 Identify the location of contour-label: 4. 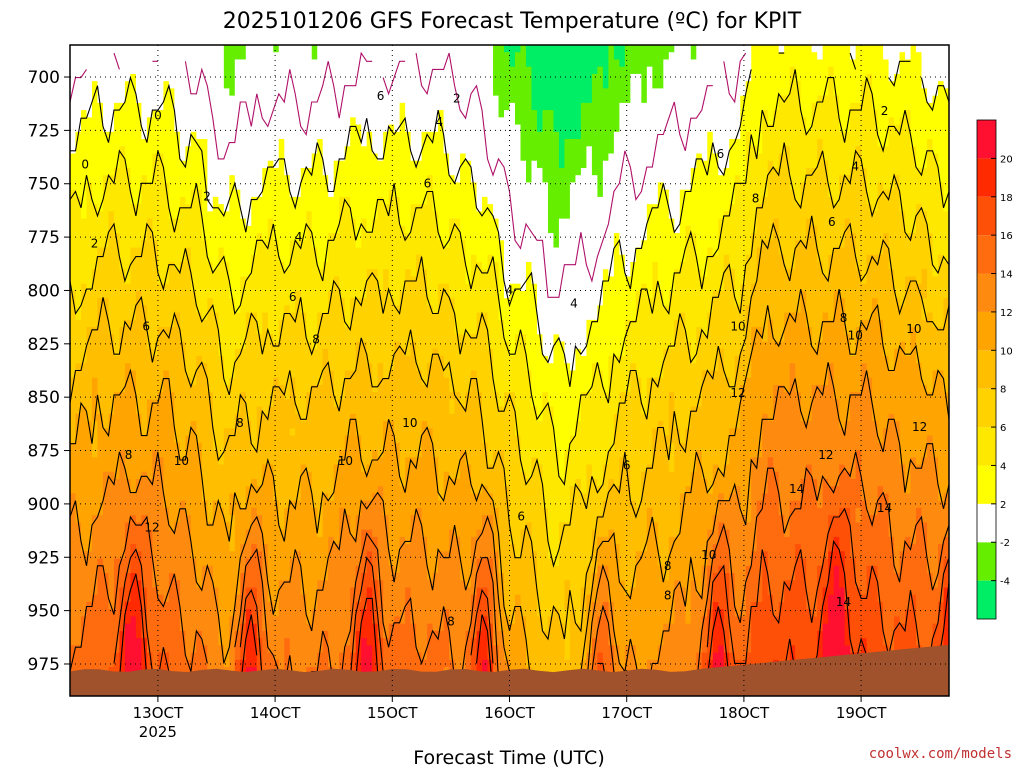
(850, 41).